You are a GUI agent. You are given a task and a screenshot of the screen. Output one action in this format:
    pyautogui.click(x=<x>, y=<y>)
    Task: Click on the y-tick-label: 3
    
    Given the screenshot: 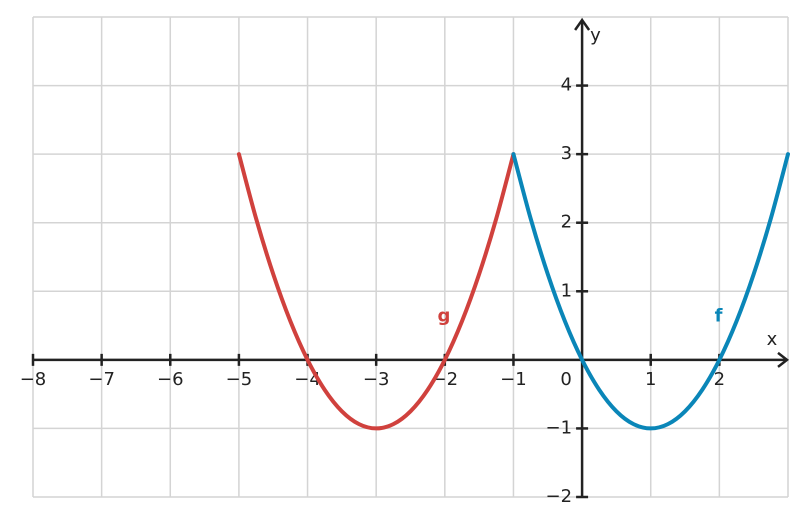 What is the action you would take?
    pyautogui.click(x=566, y=153)
    